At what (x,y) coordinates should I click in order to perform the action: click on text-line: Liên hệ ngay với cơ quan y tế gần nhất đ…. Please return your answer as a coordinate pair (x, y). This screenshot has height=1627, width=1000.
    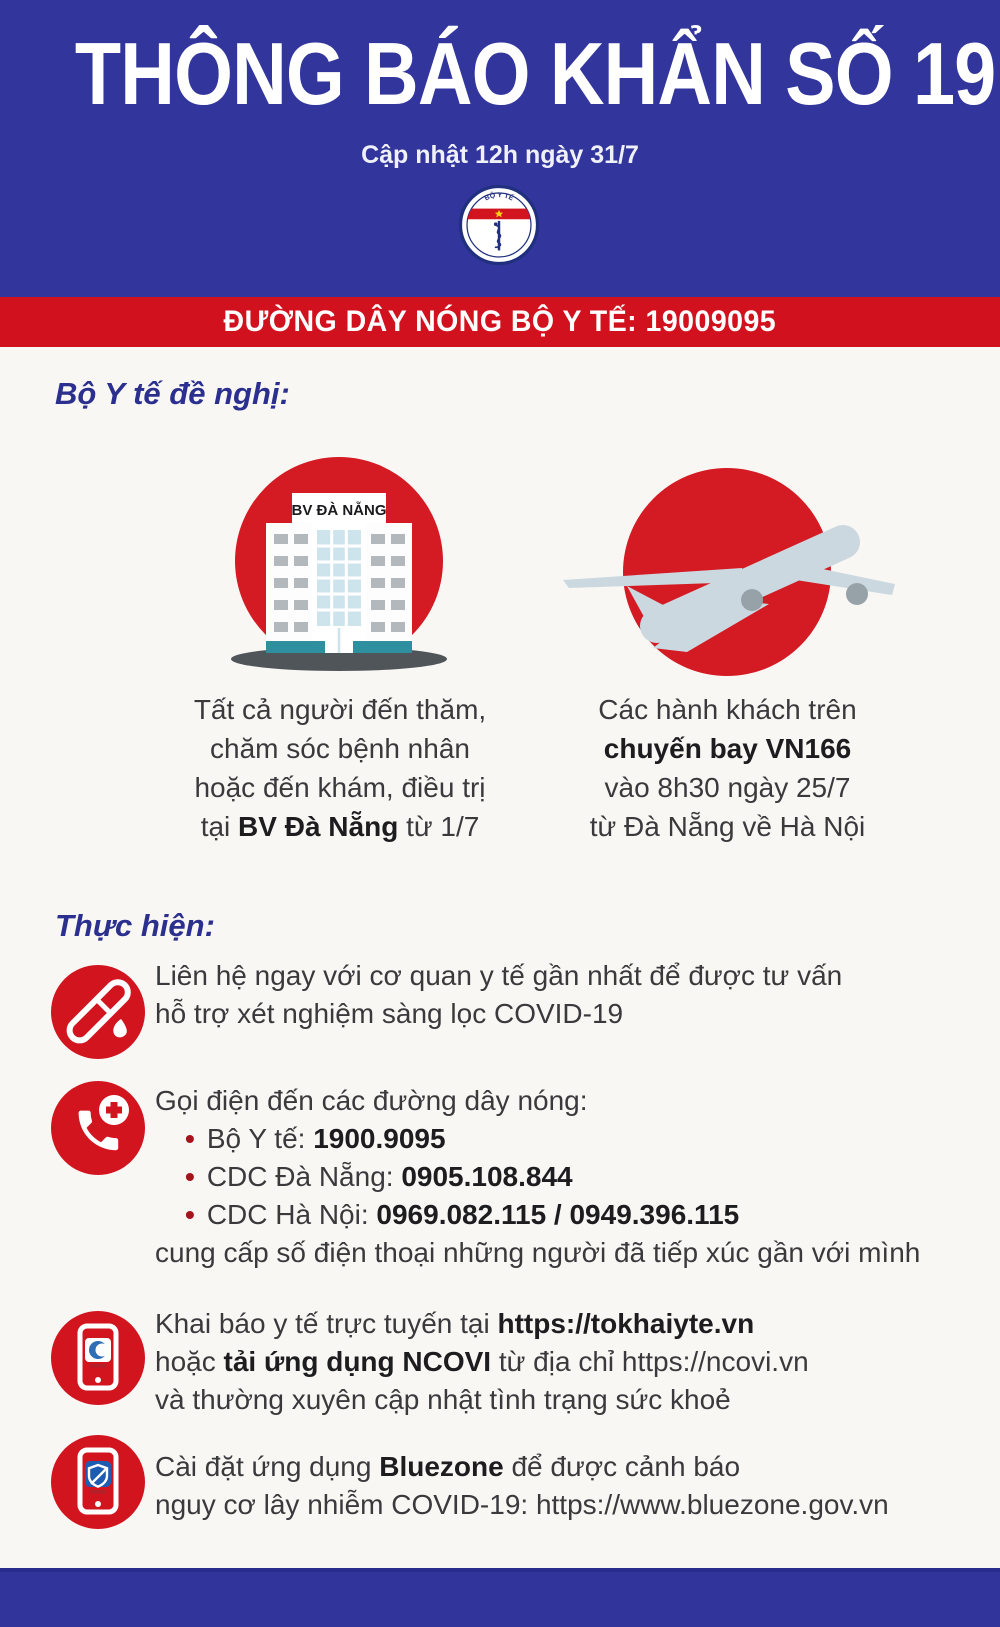
    Looking at the image, I should click on (499, 975).